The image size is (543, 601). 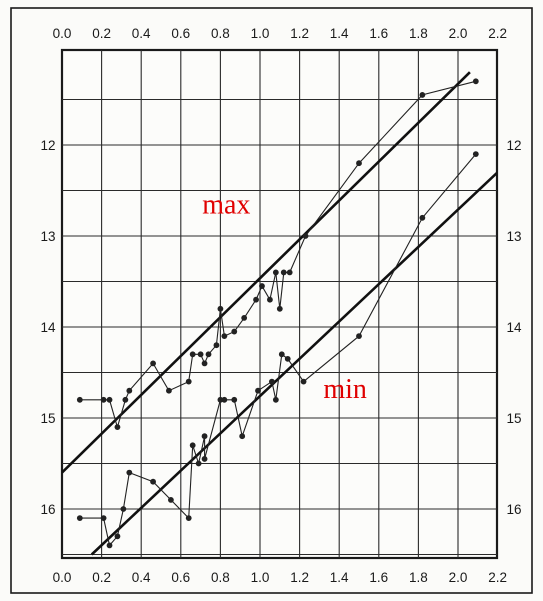 I want to click on x-tick-label-bottom: 2.0, so click(x=458, y=577).